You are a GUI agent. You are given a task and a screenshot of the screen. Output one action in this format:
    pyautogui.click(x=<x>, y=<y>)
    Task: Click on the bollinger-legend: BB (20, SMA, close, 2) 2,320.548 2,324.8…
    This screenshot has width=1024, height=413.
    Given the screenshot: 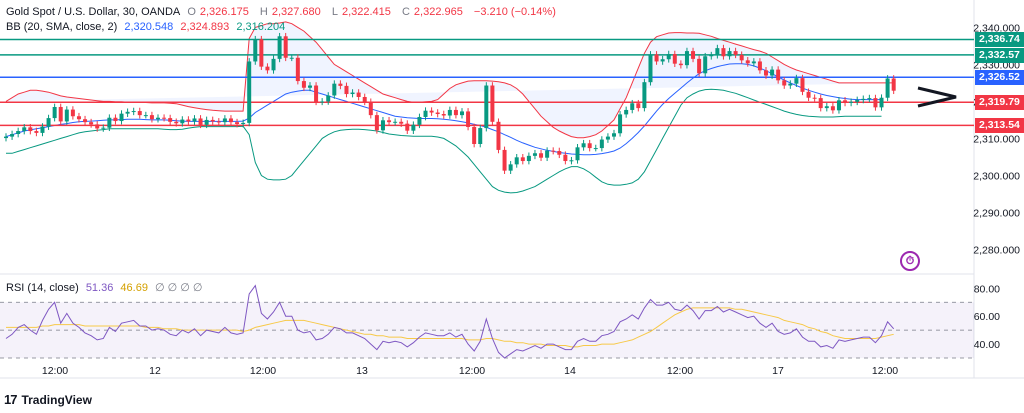 What is the action you would take?
    pyautogui.click(x=147, y=27)
    